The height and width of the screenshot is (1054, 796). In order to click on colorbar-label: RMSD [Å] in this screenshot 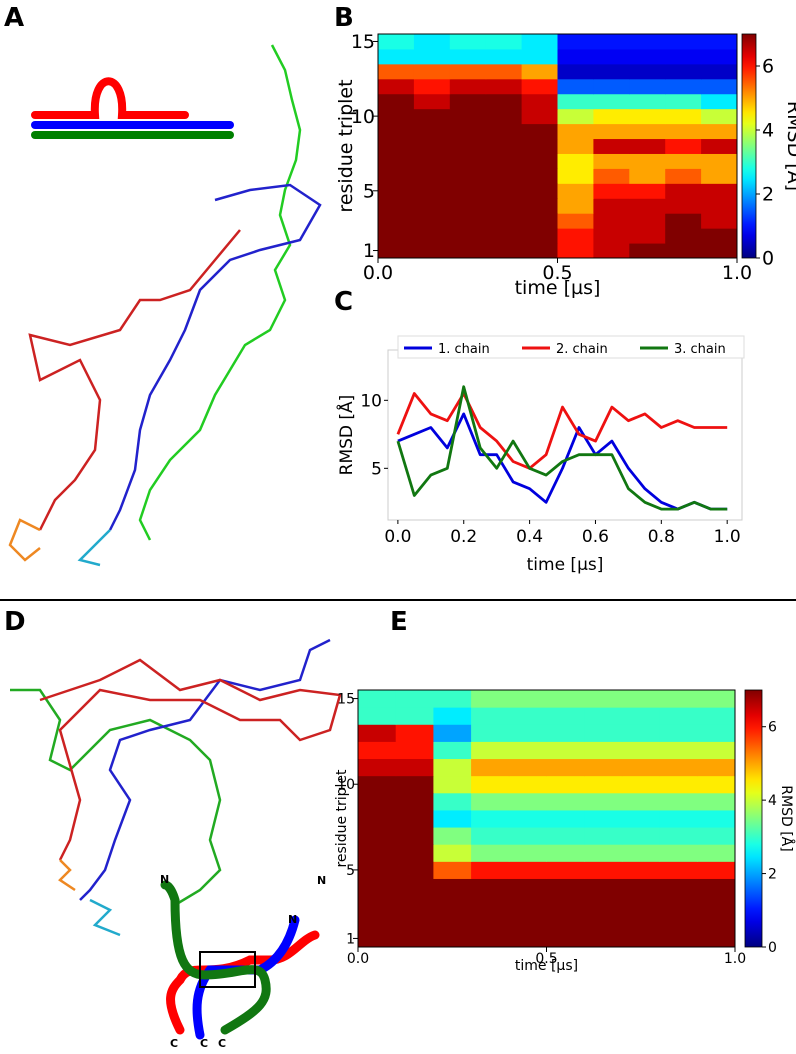, I will do `click(789, 146)`.